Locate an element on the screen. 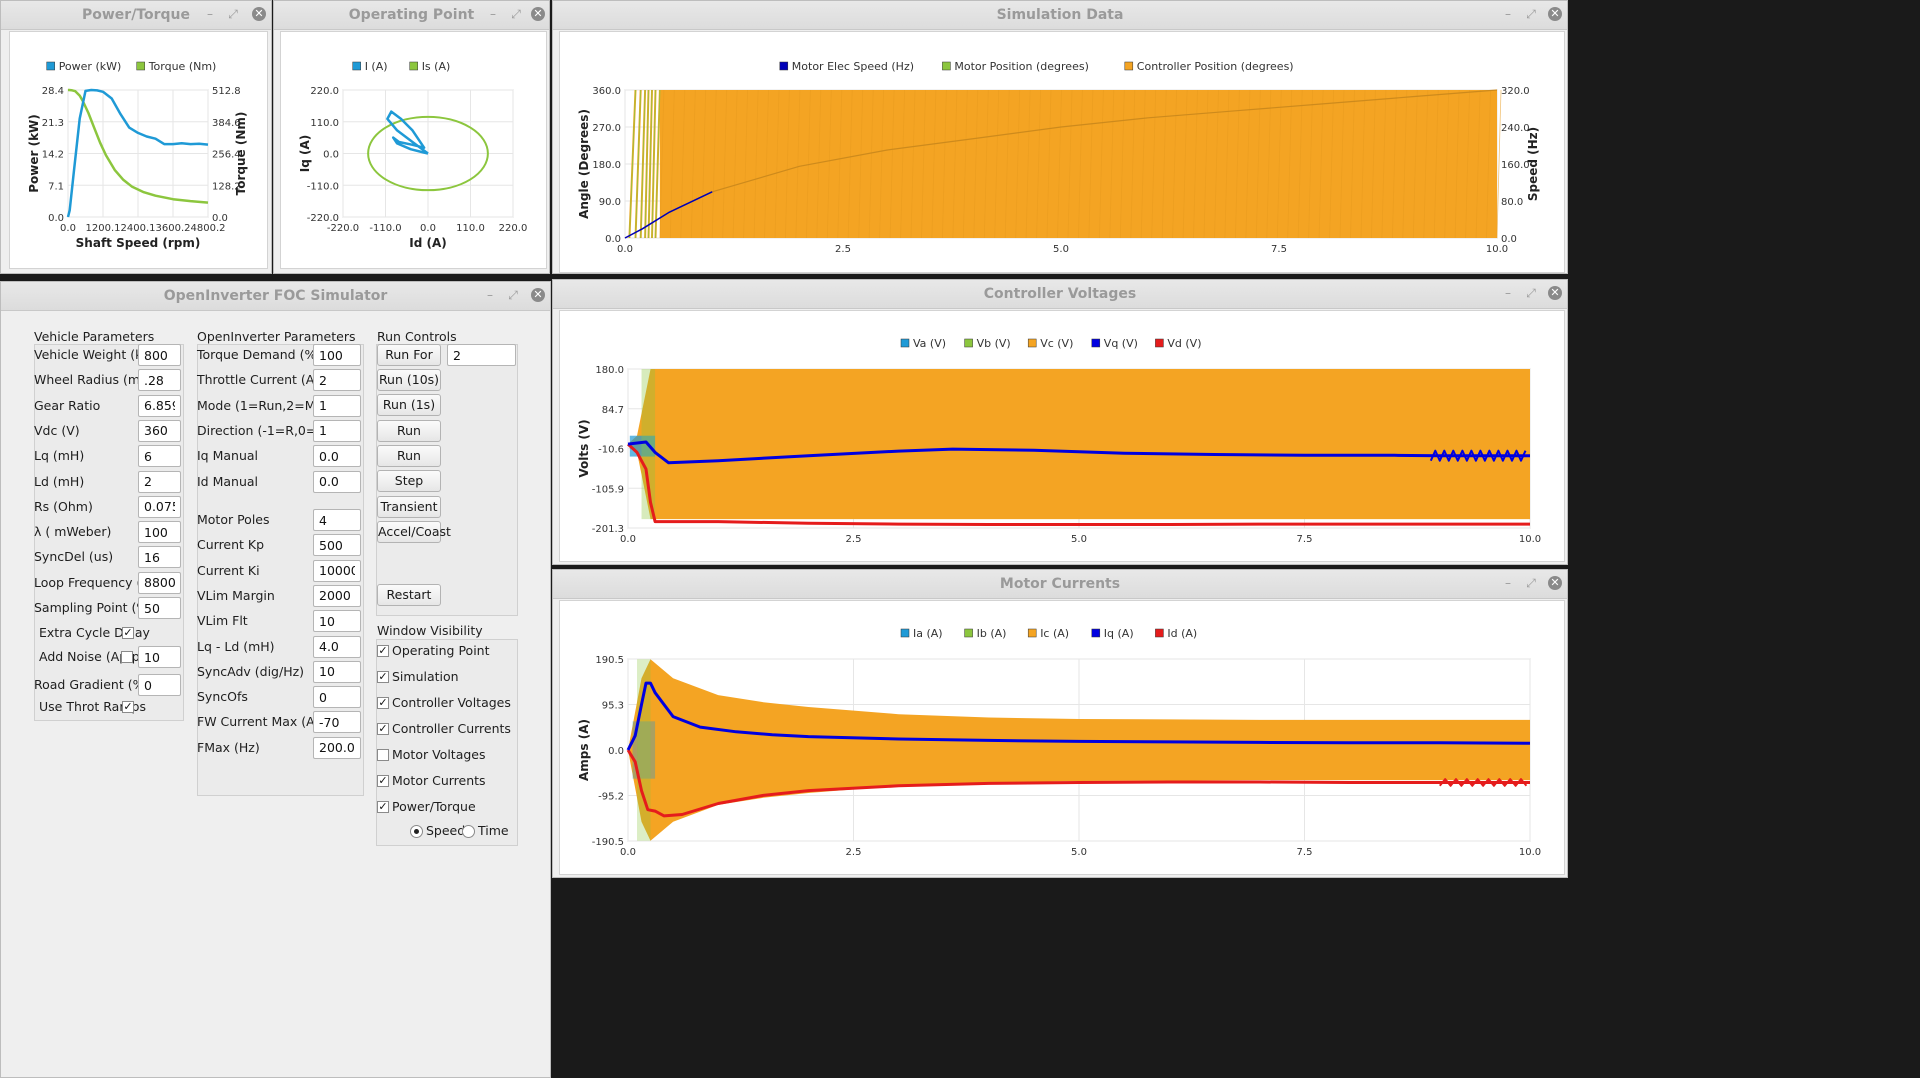 This screenshot has height=1078, width=1920. y2-axis-label: Torque (Nm) is located at coordinates (241, 154).